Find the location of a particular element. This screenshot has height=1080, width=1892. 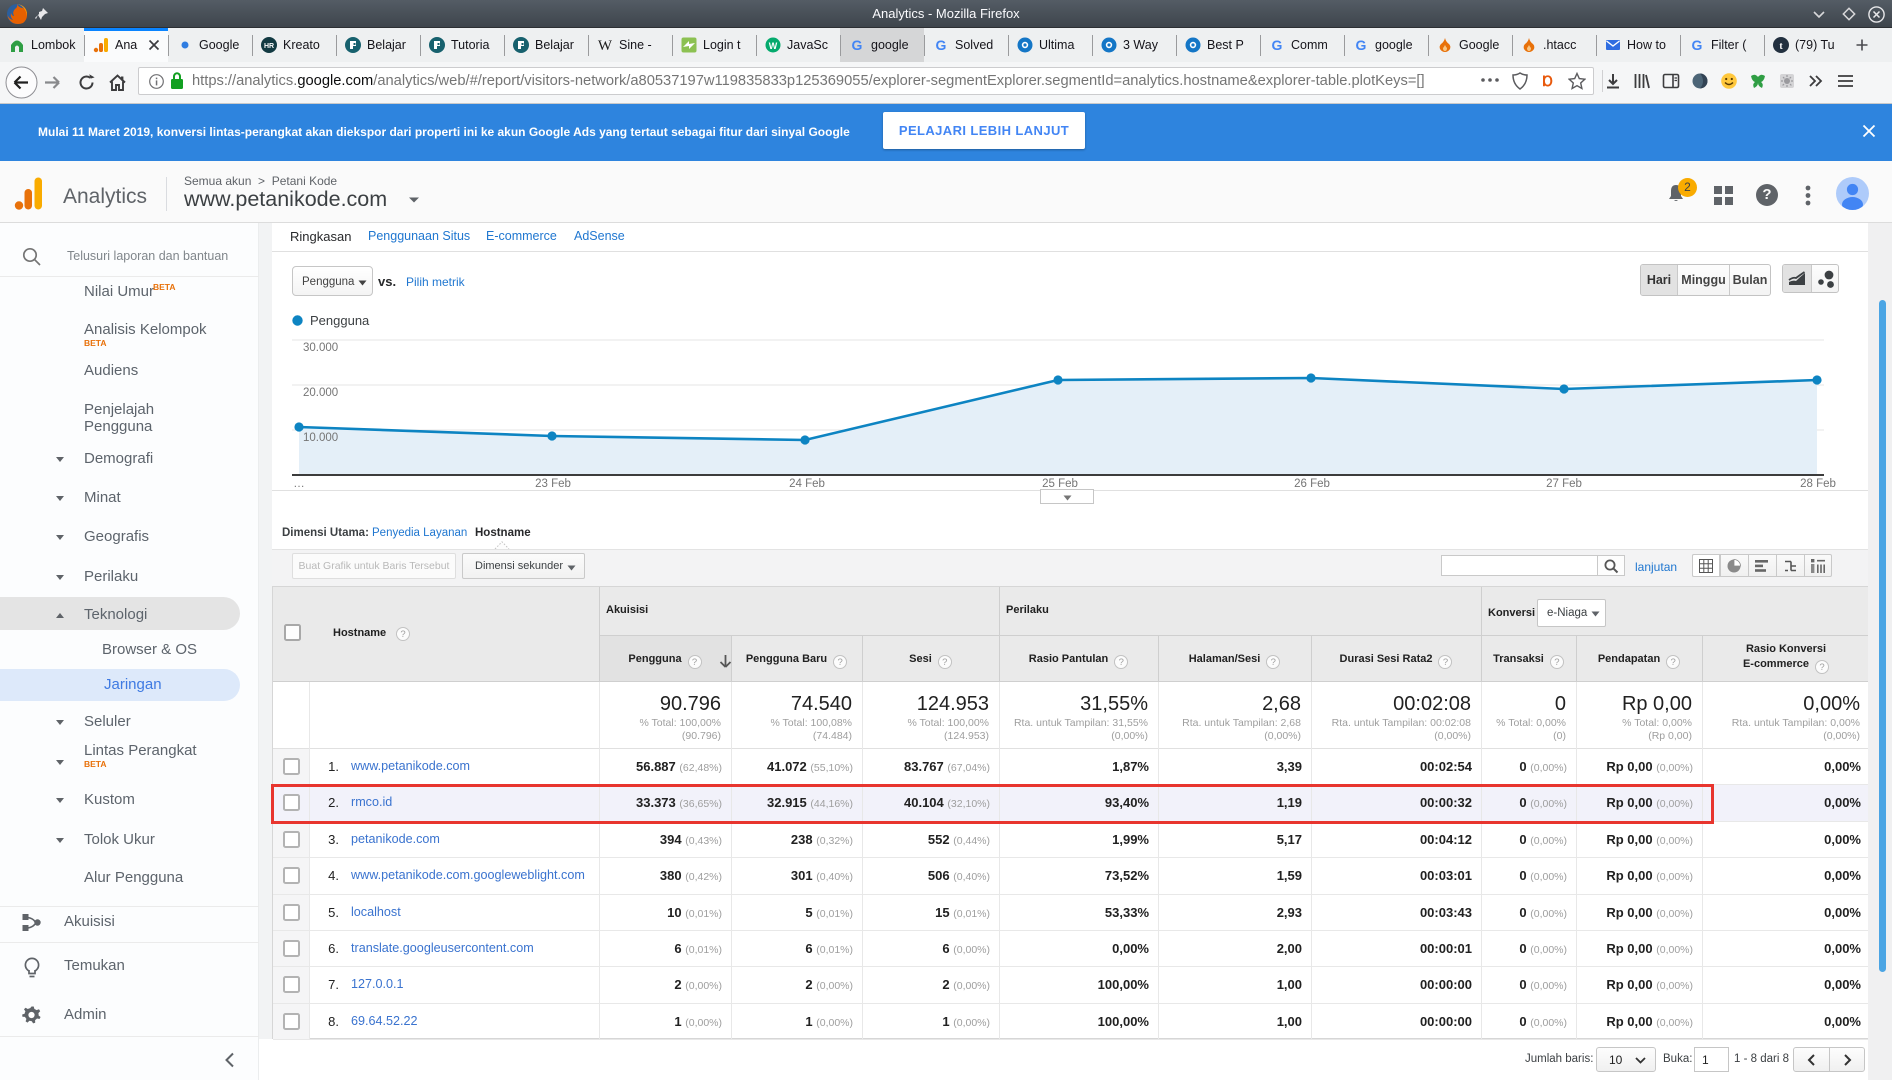

svg-text: 28 Feb is located at coordinates (1818, 484).